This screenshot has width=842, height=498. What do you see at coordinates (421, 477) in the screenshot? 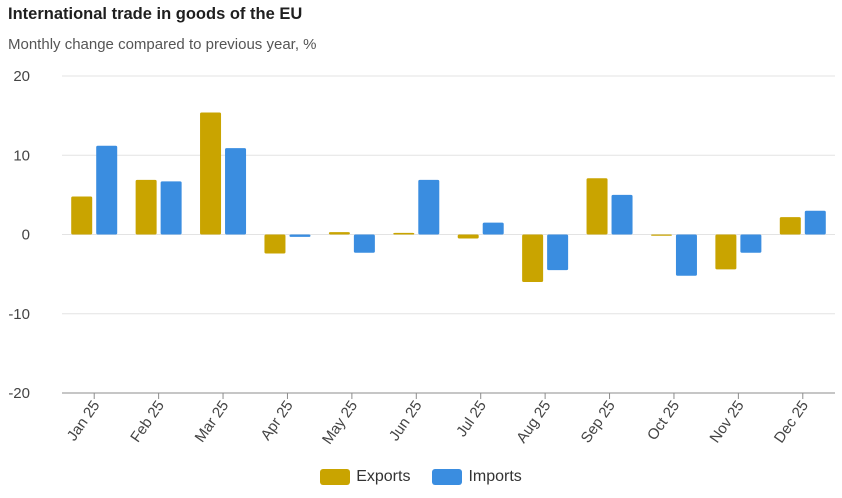
I see `legend: Exports Imports` at bounding box center [421, 477].